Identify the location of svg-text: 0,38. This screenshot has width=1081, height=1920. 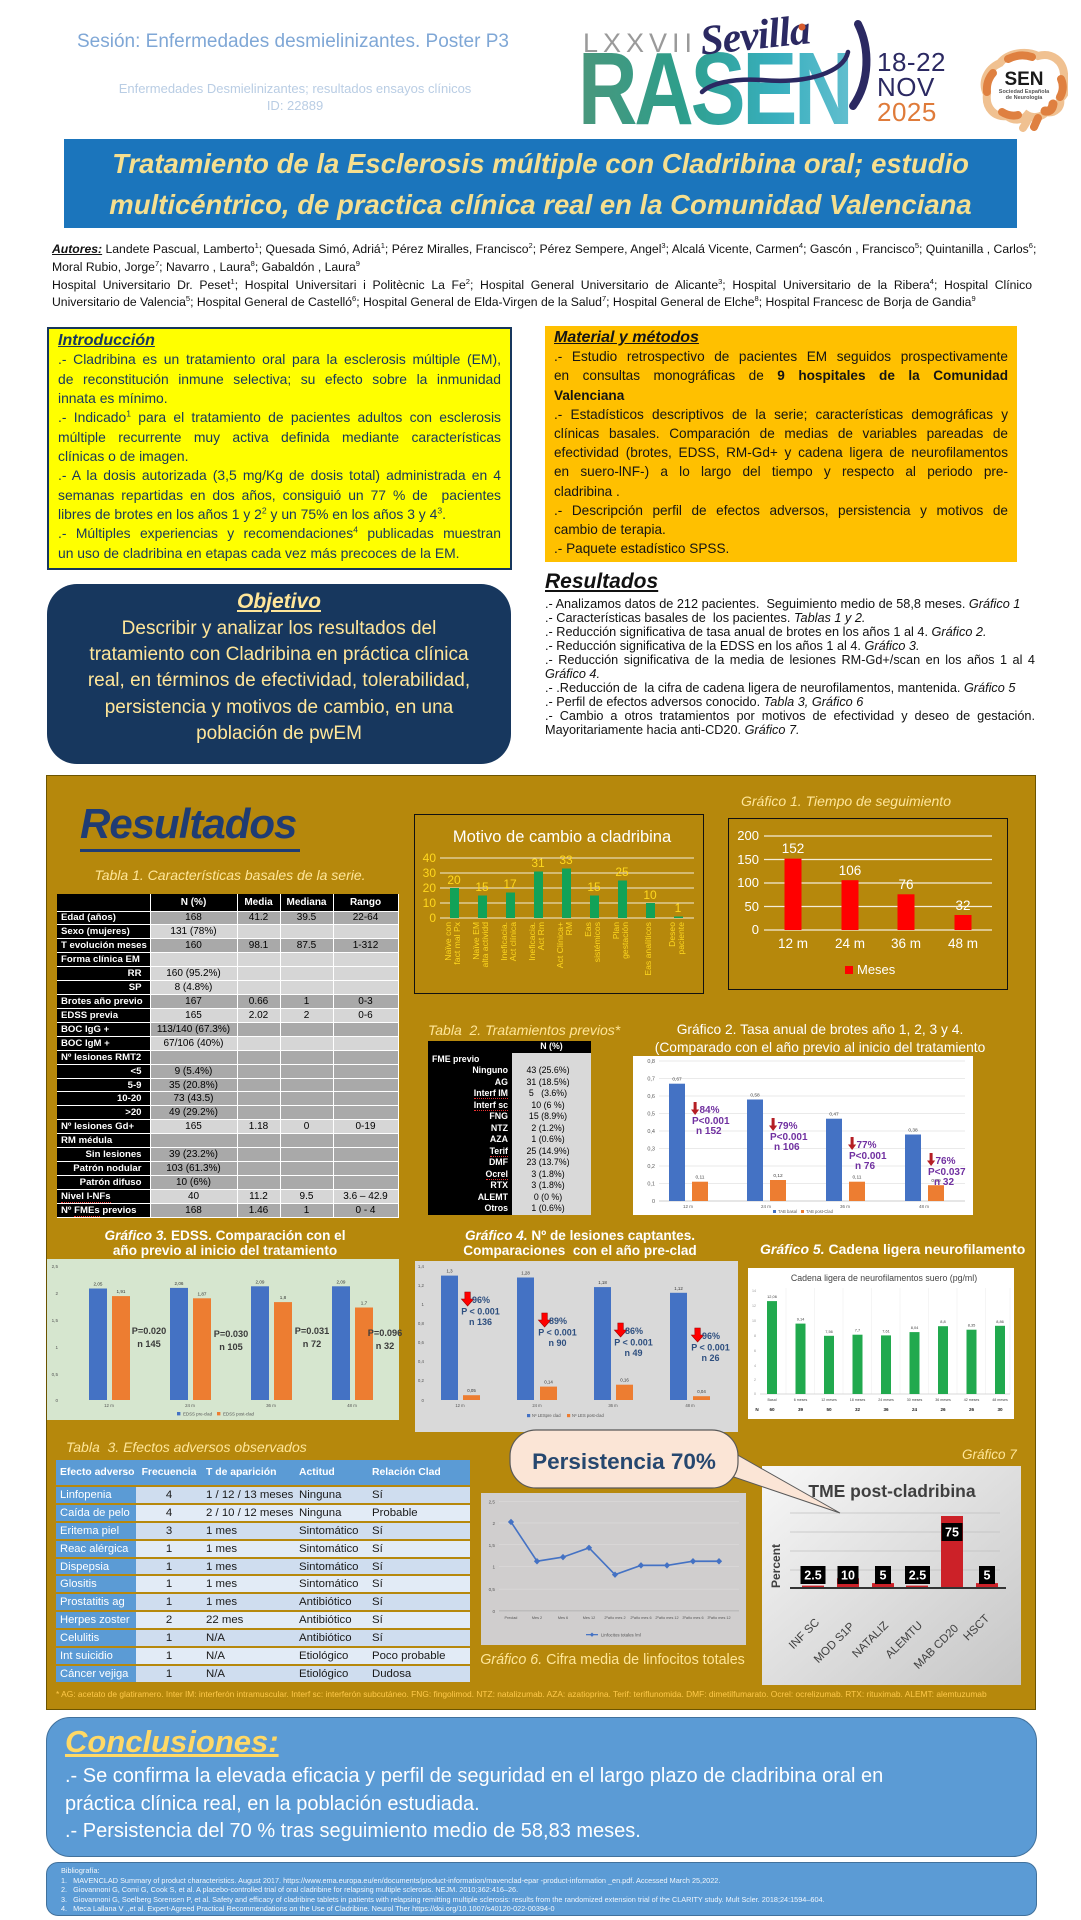
(913, 1131).